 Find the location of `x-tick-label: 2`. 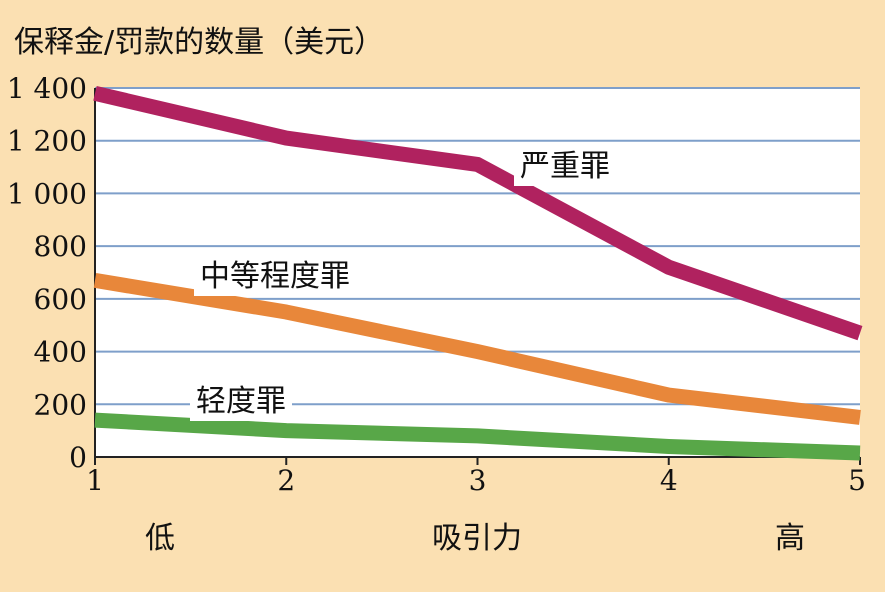

x-tick-label: 2 is located at coordinates (286, 480).